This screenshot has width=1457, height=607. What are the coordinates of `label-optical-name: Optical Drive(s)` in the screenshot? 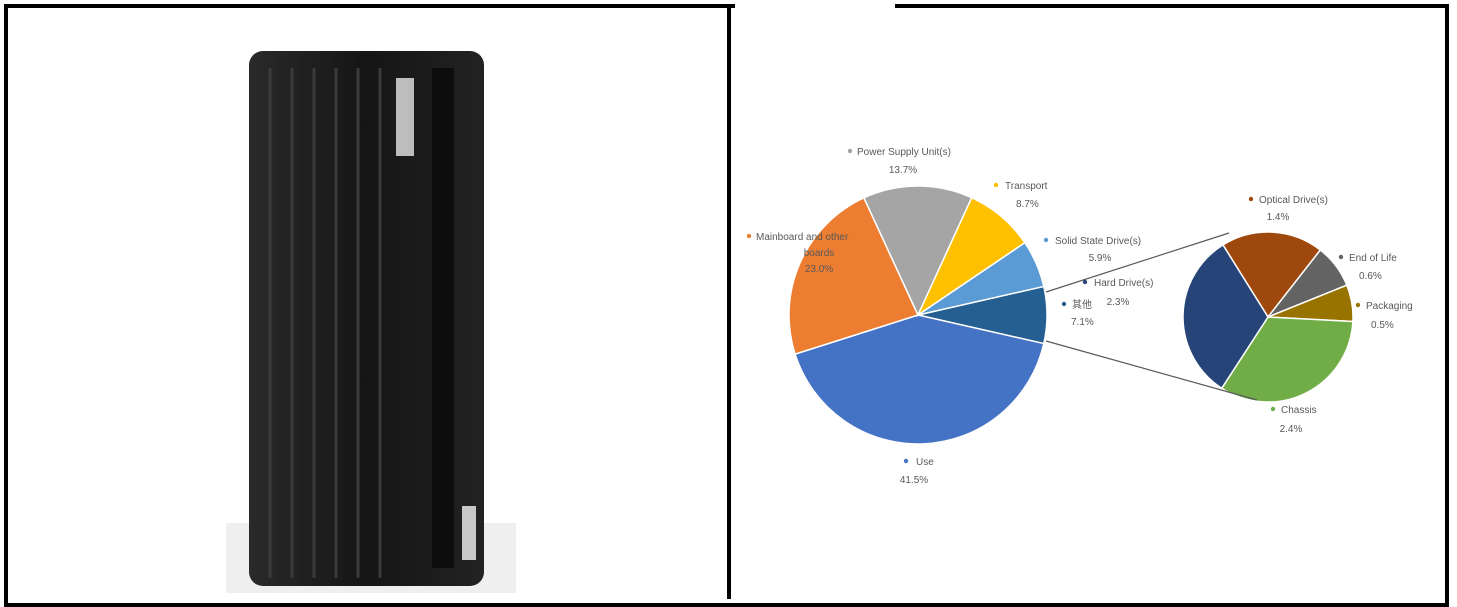 It's located at (1293, 200).